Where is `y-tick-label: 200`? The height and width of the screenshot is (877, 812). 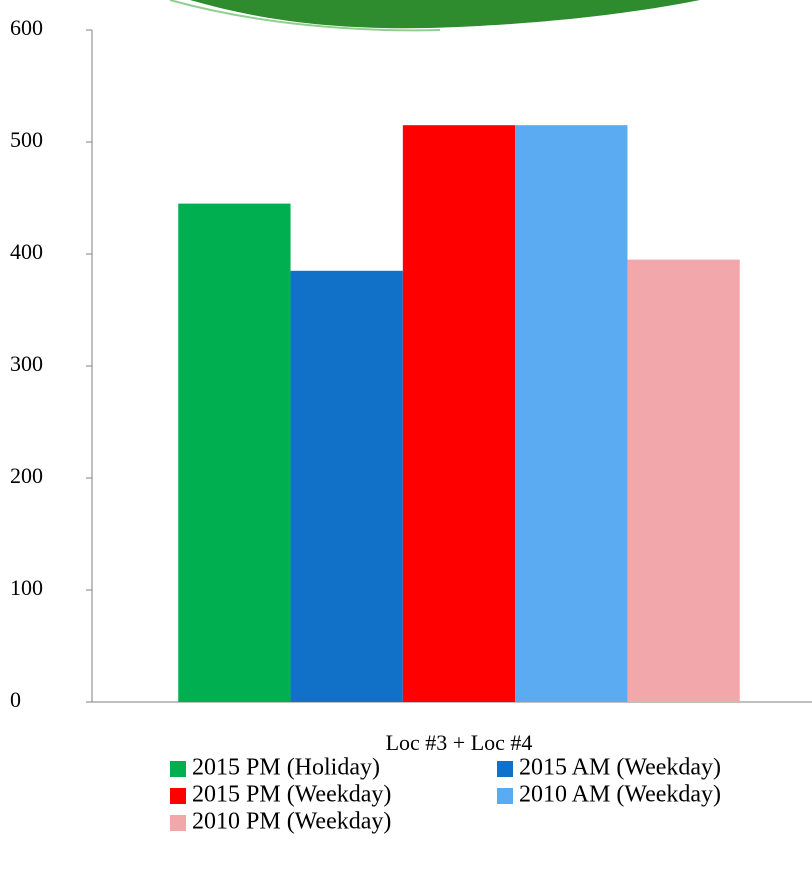
y-tick-label: 200 is located at coordinates (26, 475).